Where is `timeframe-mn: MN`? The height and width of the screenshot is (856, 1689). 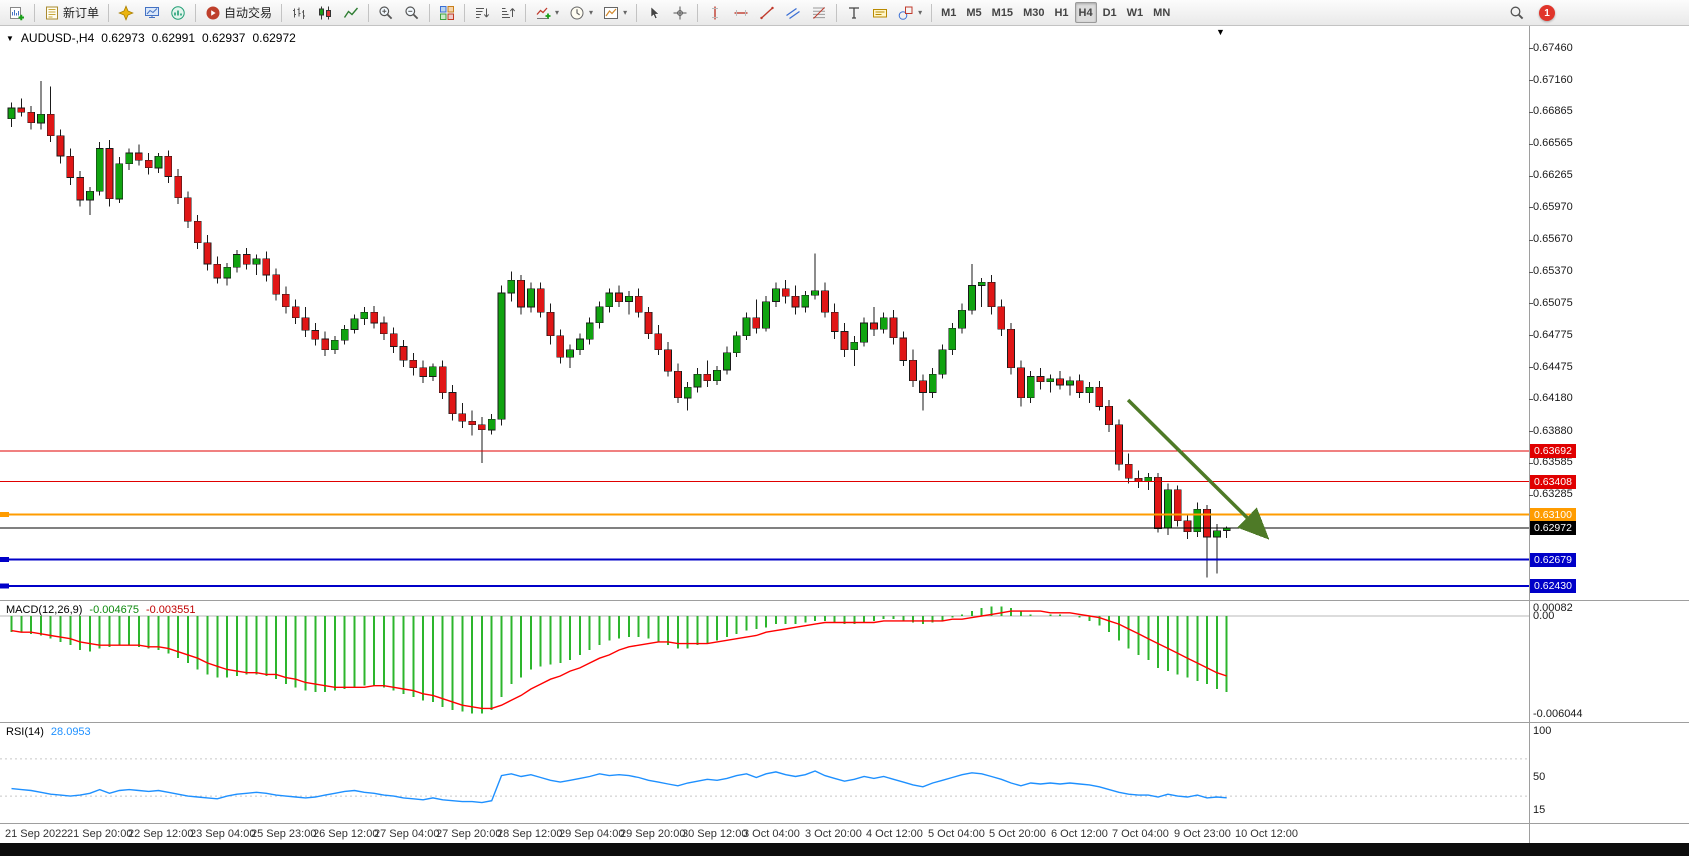 timeframe-mn: MN is located at coordinates (1161, 12).